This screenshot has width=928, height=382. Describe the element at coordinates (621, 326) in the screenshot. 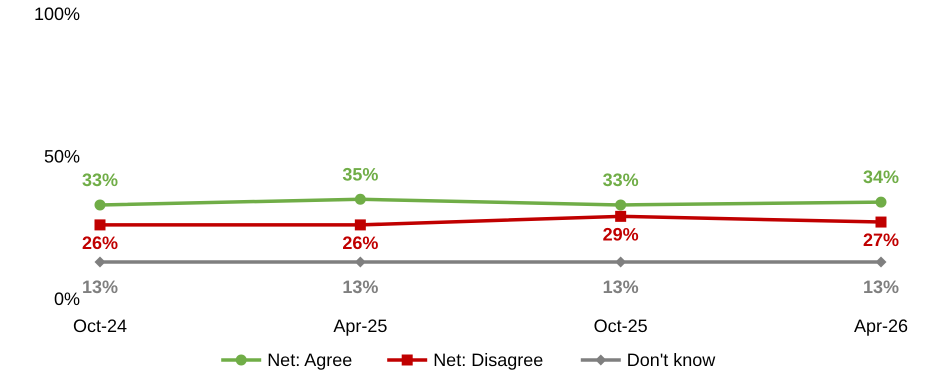

I see `x-tick-label: Oct-25` at that location.